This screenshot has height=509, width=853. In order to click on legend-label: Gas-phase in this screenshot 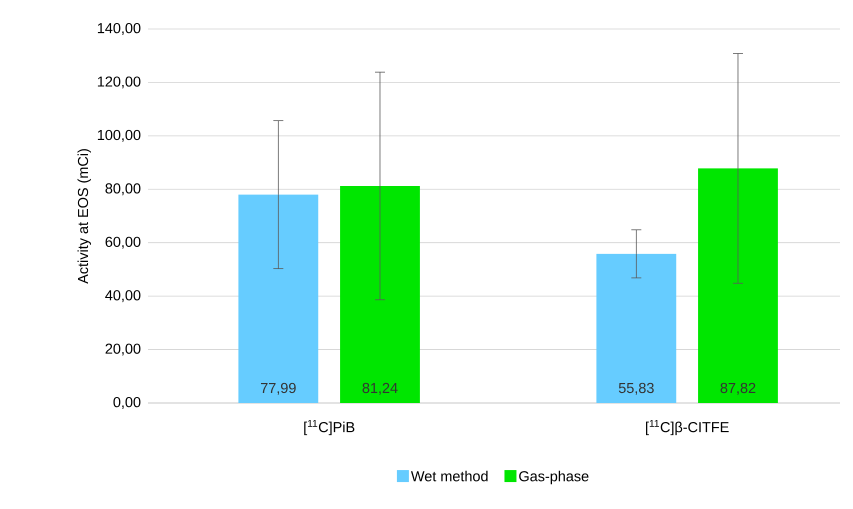, I will do `click(553, 477)`.